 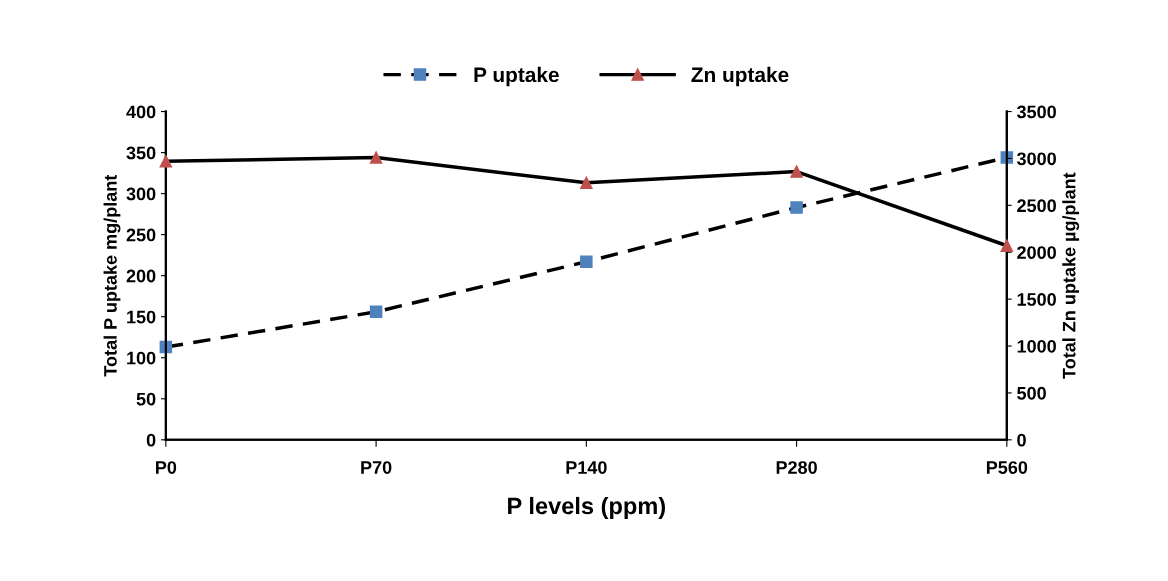 I want to click on y-tick-label: 0, so click(x=151, y=440).